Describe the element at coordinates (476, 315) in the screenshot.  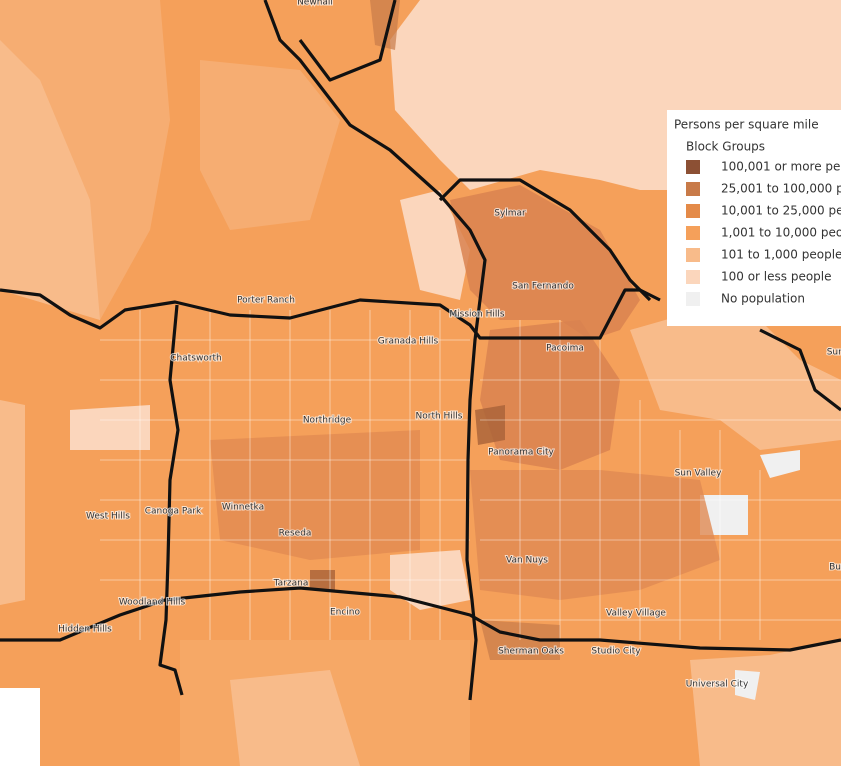
I see `place-label: Mission Hills` at that location.